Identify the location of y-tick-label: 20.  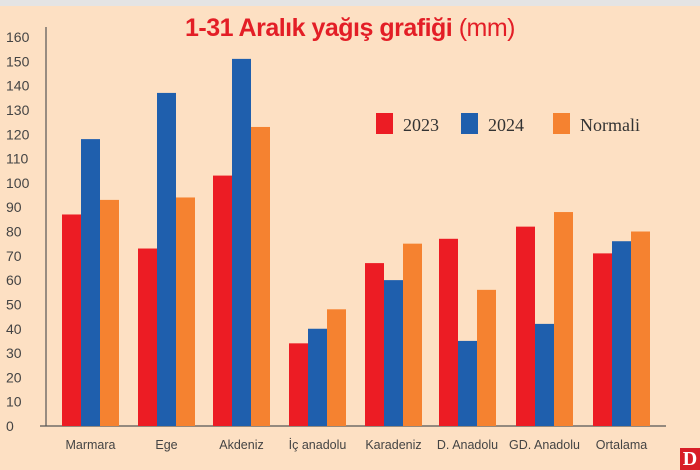
(14, 377).